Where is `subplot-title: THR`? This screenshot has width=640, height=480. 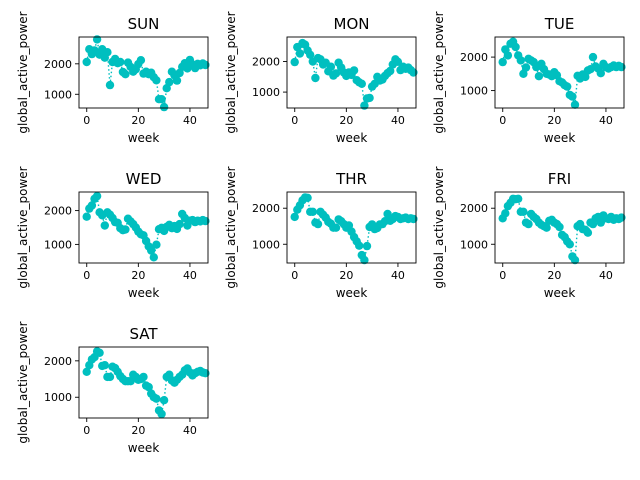
subplot-title: THR is located at coordinates (351, 179).